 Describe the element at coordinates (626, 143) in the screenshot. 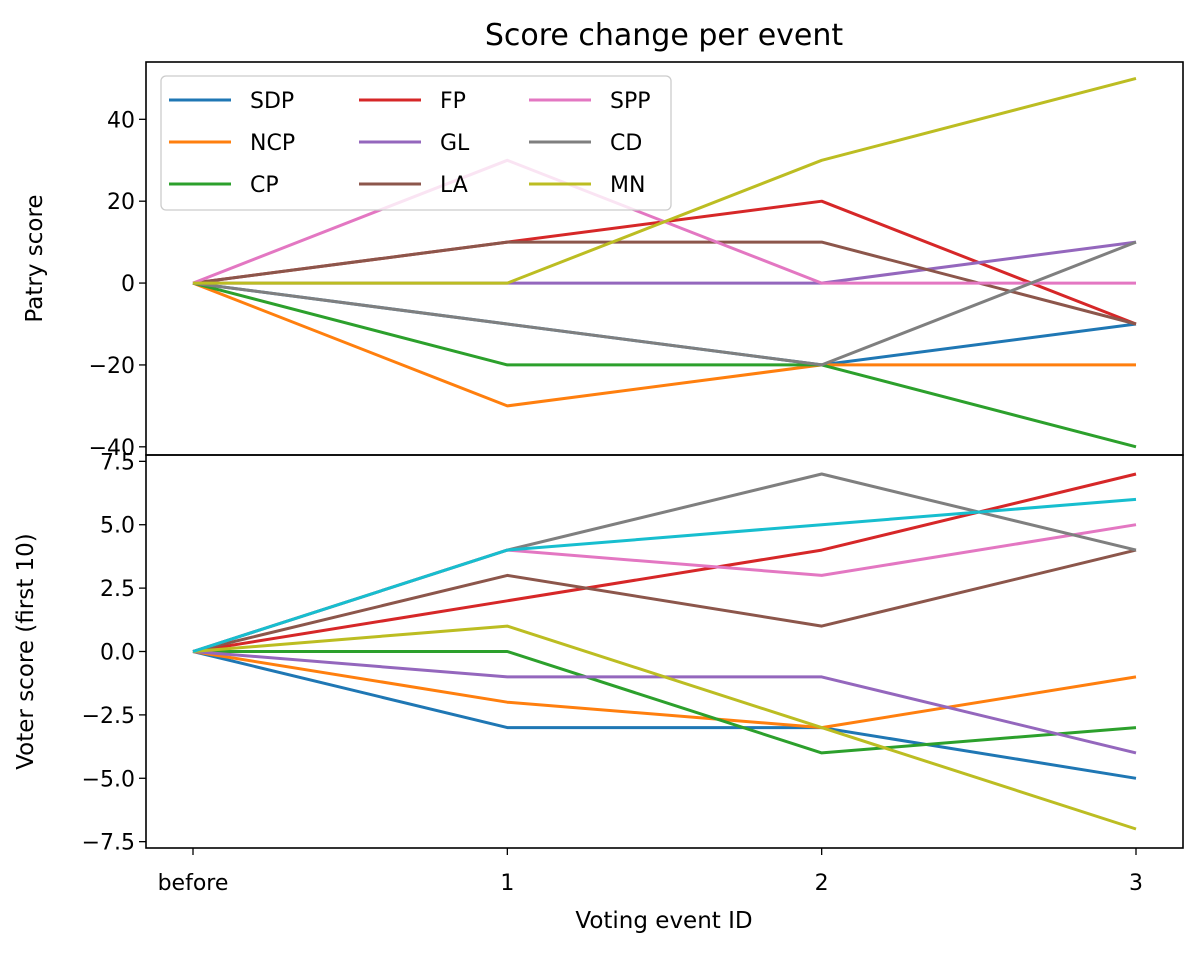

I see `legend-label-cd: CD` at that location.